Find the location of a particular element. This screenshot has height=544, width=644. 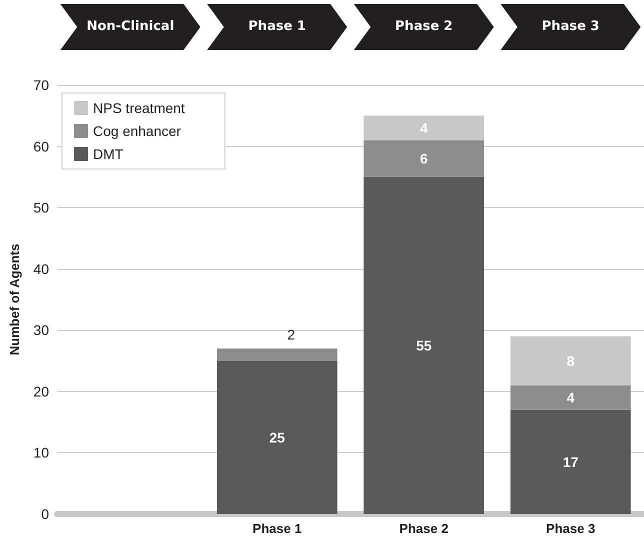

x-tick-label: Phase 3 is located at coordinates (571, 528).